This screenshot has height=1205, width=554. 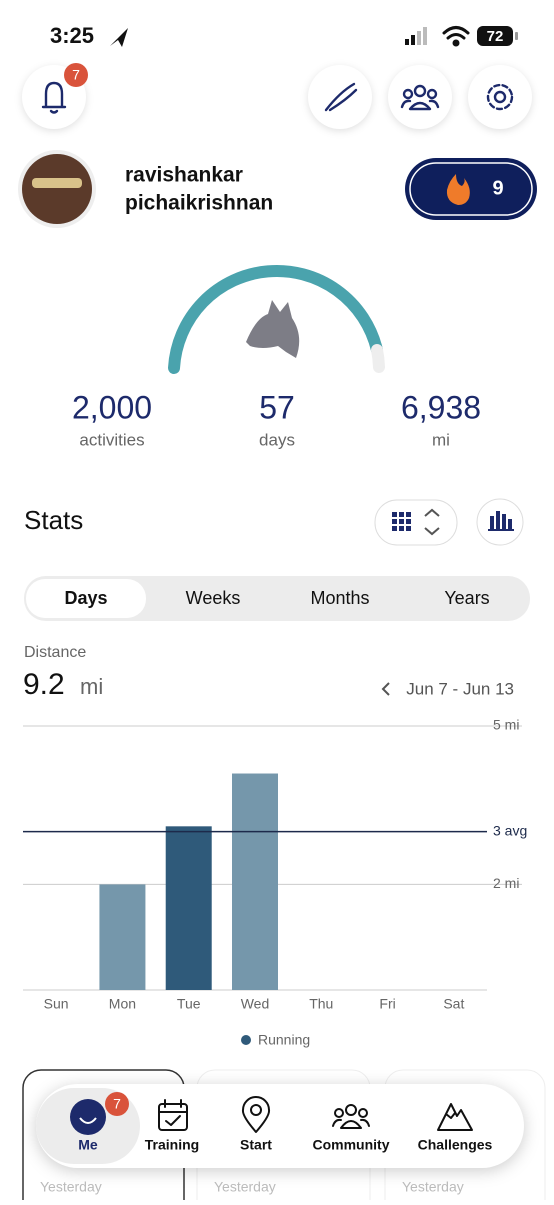 I want to click on view-toggle, so click(x=416, y=522).